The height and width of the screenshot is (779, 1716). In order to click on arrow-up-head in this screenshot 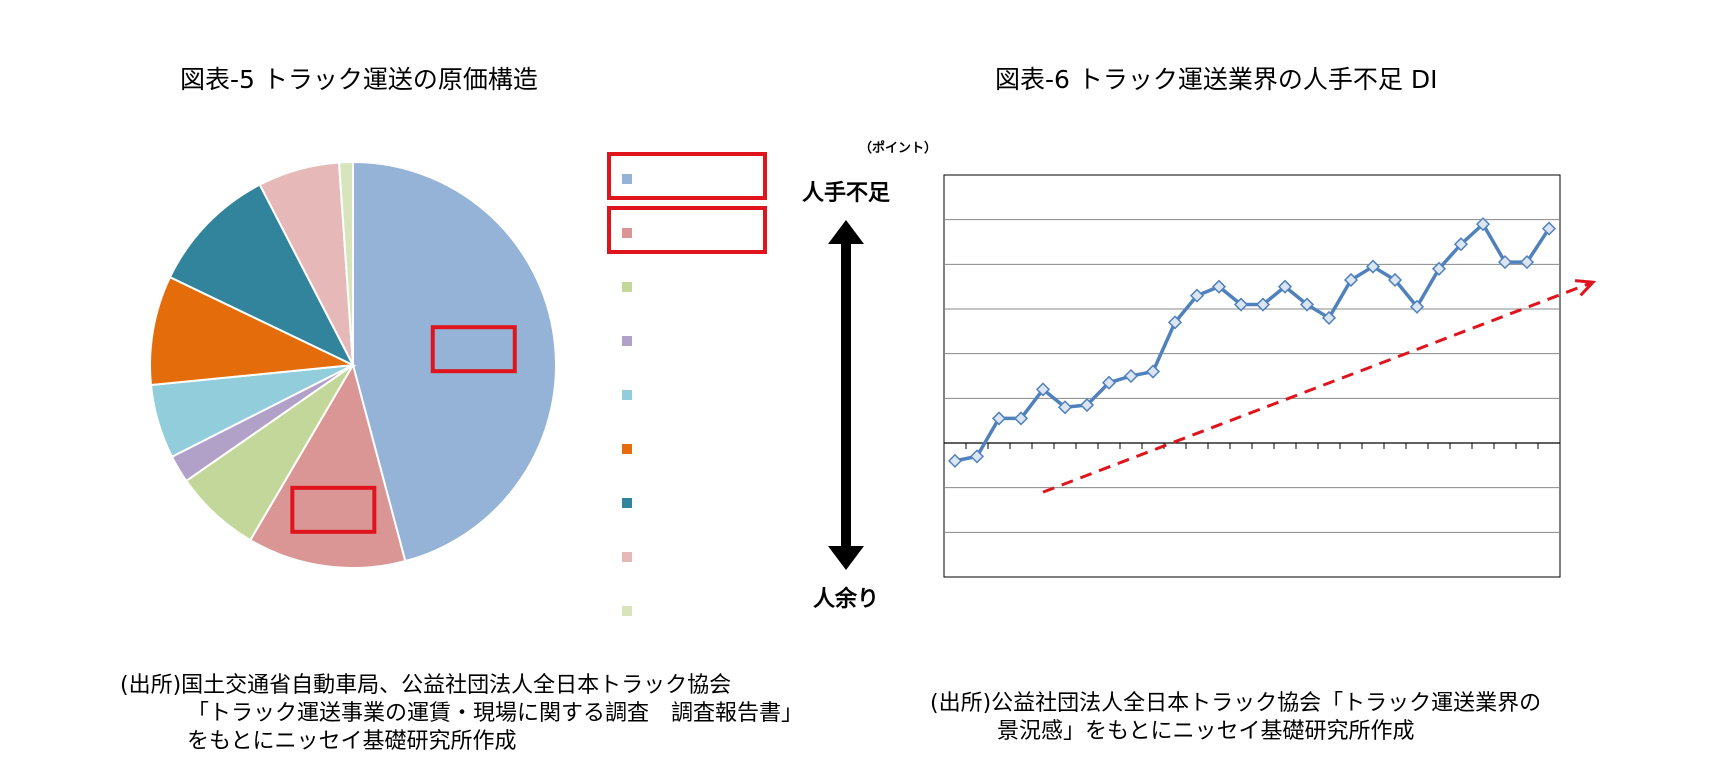, I will do `click(846, 232)`.